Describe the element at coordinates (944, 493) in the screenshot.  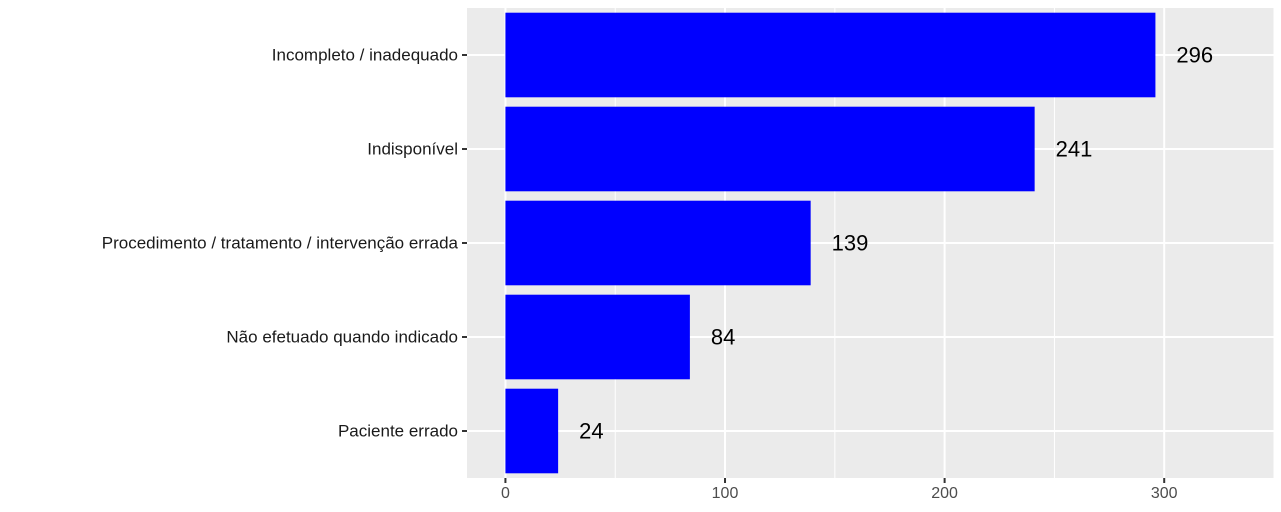
I see `x-tick-label: 200` at that location.